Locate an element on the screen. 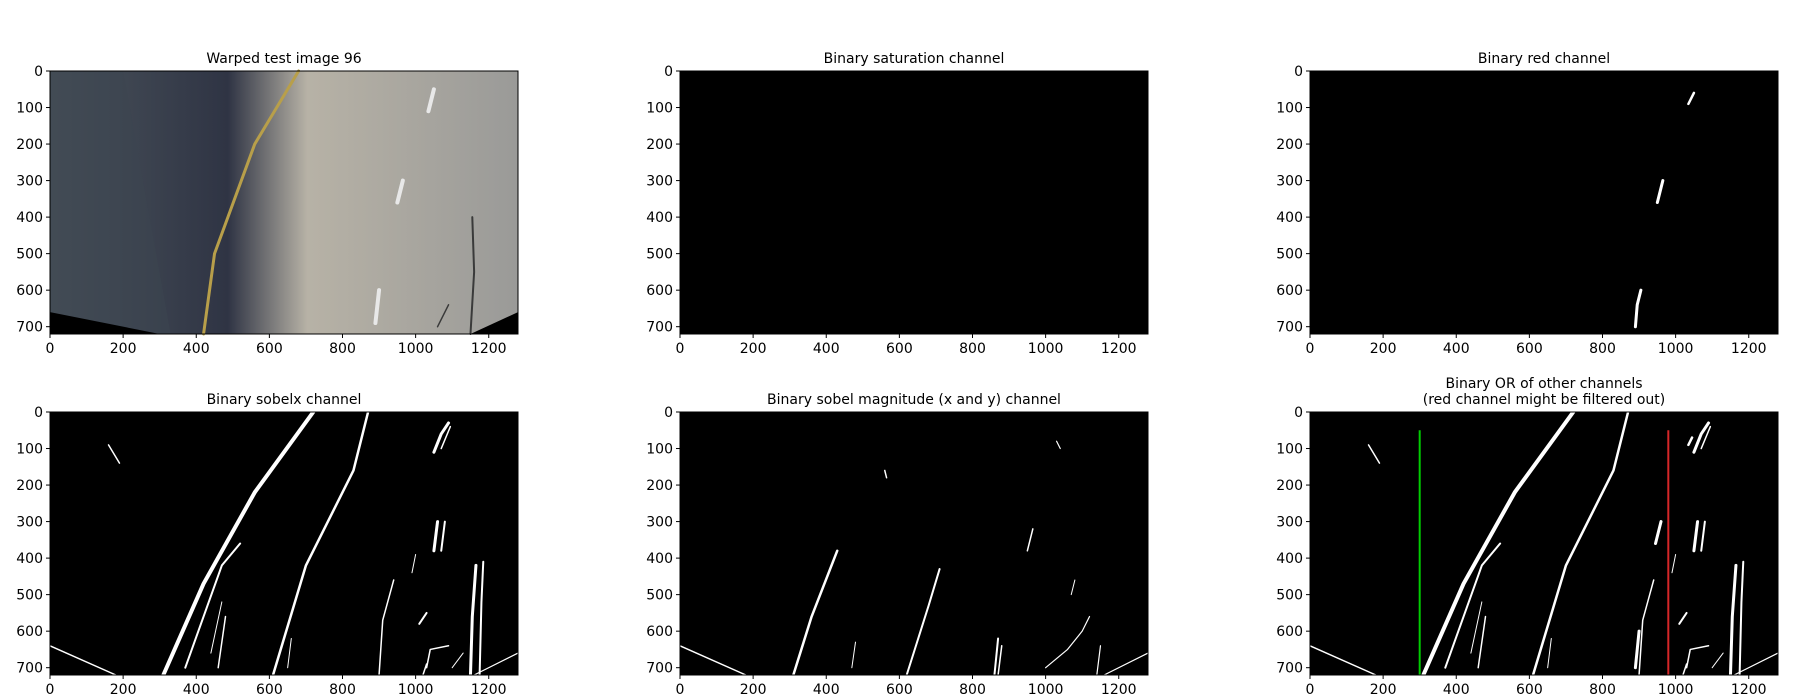 This screenshot has width=1800, height=700. panel-title: Binary OR of other channels is located at coordinates (1543, 384).